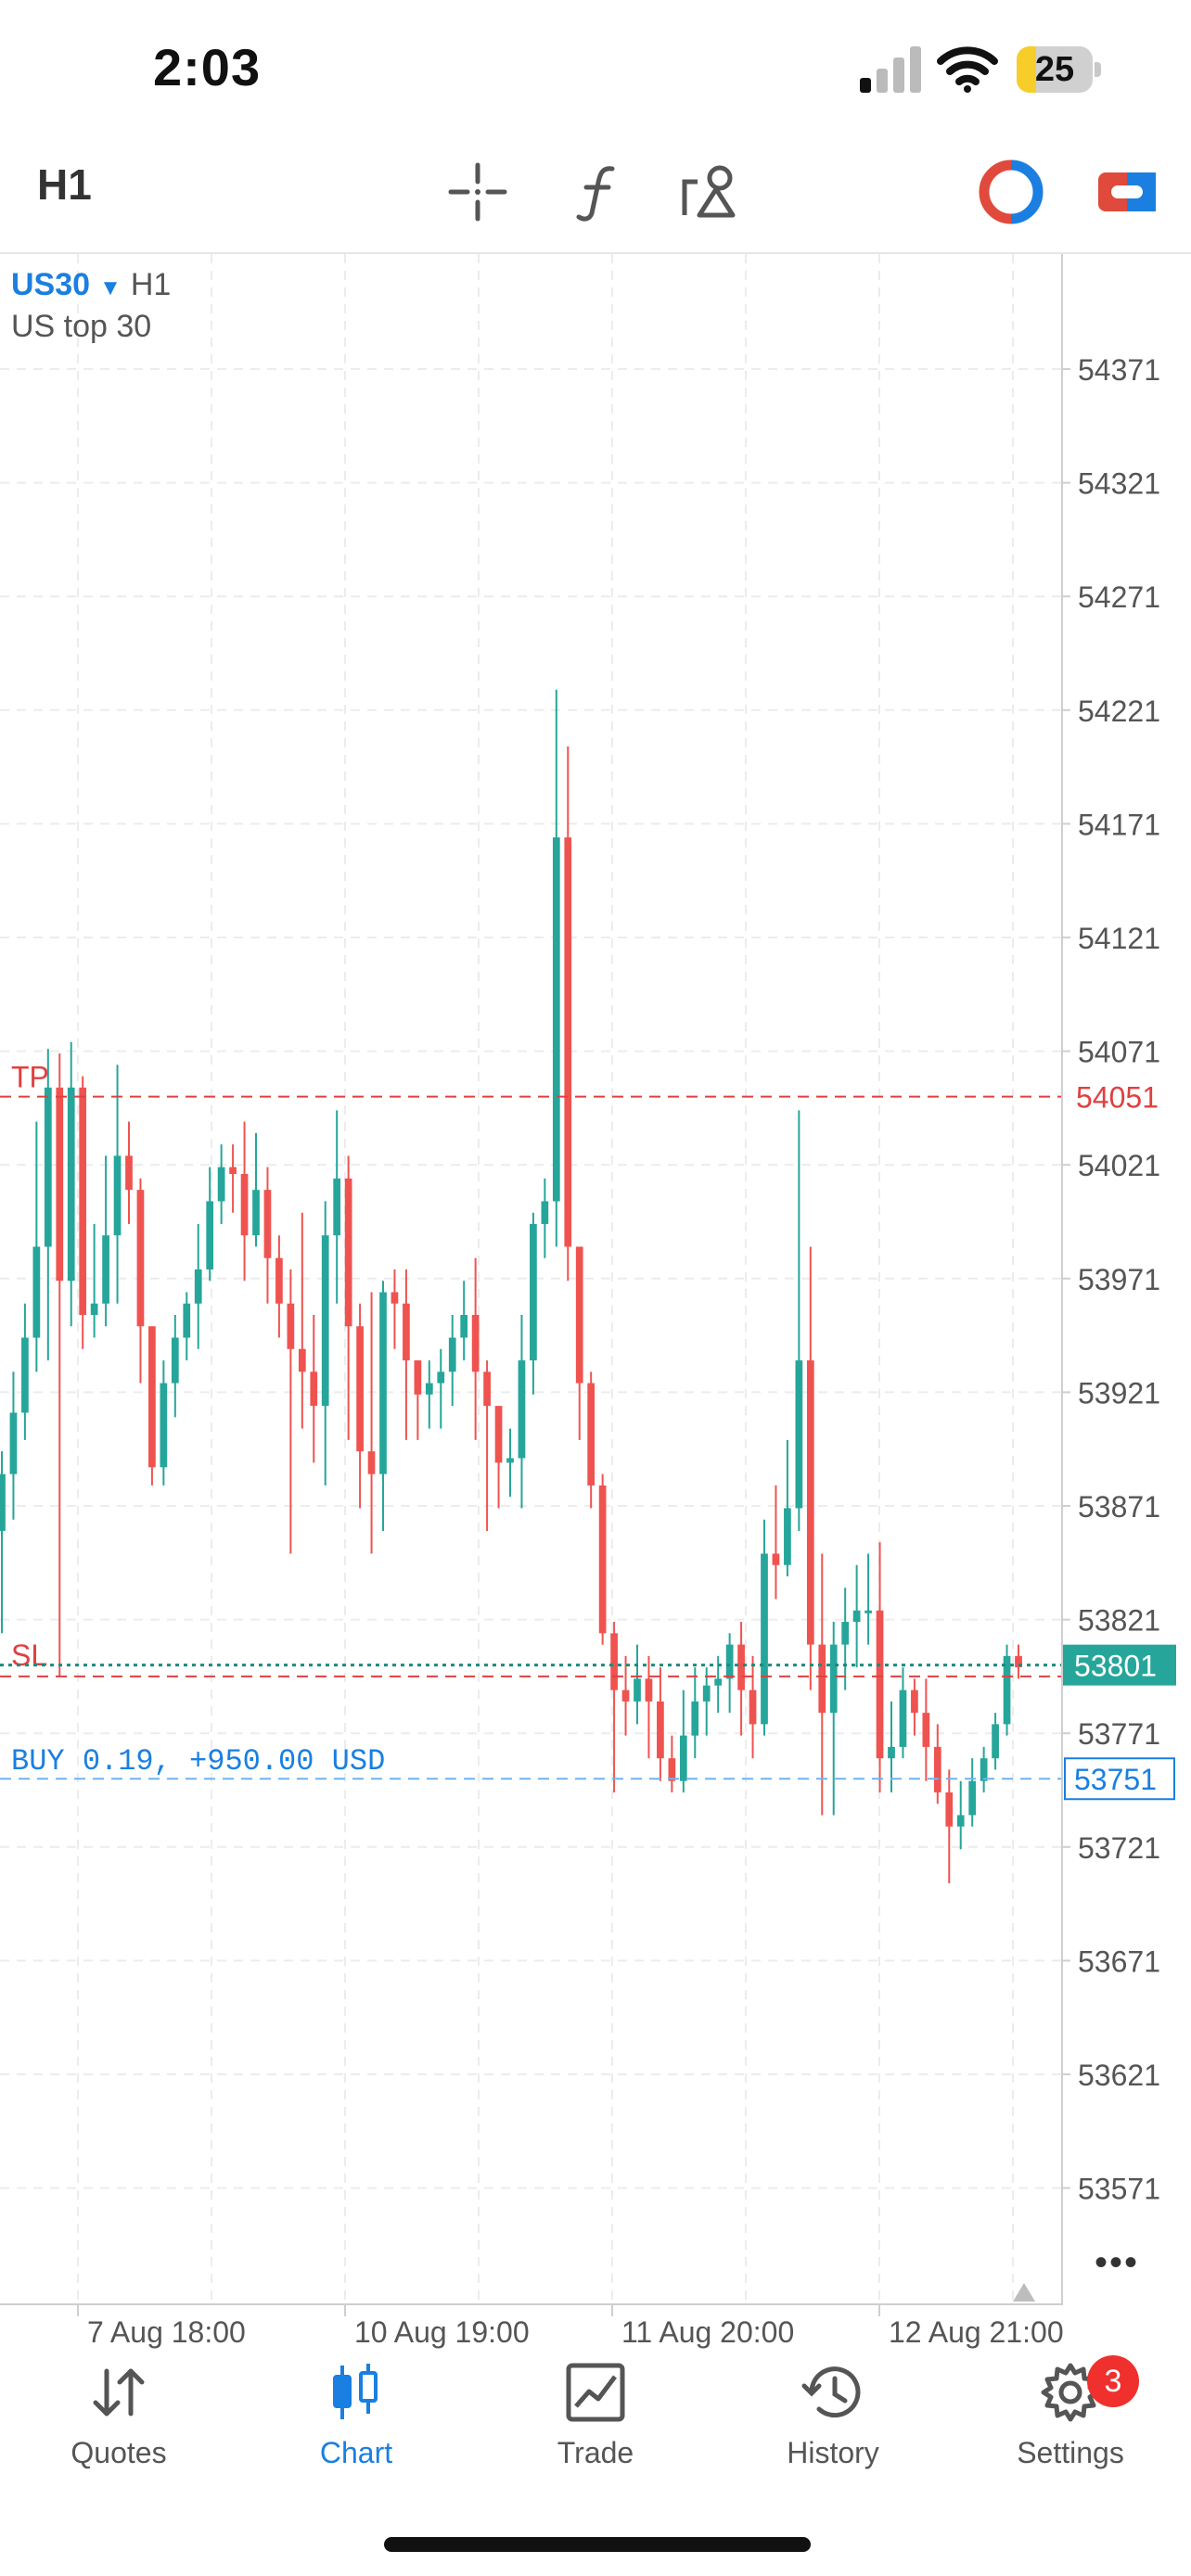  I want to click on price-axis-label: 53671, so click(1119, 1962).